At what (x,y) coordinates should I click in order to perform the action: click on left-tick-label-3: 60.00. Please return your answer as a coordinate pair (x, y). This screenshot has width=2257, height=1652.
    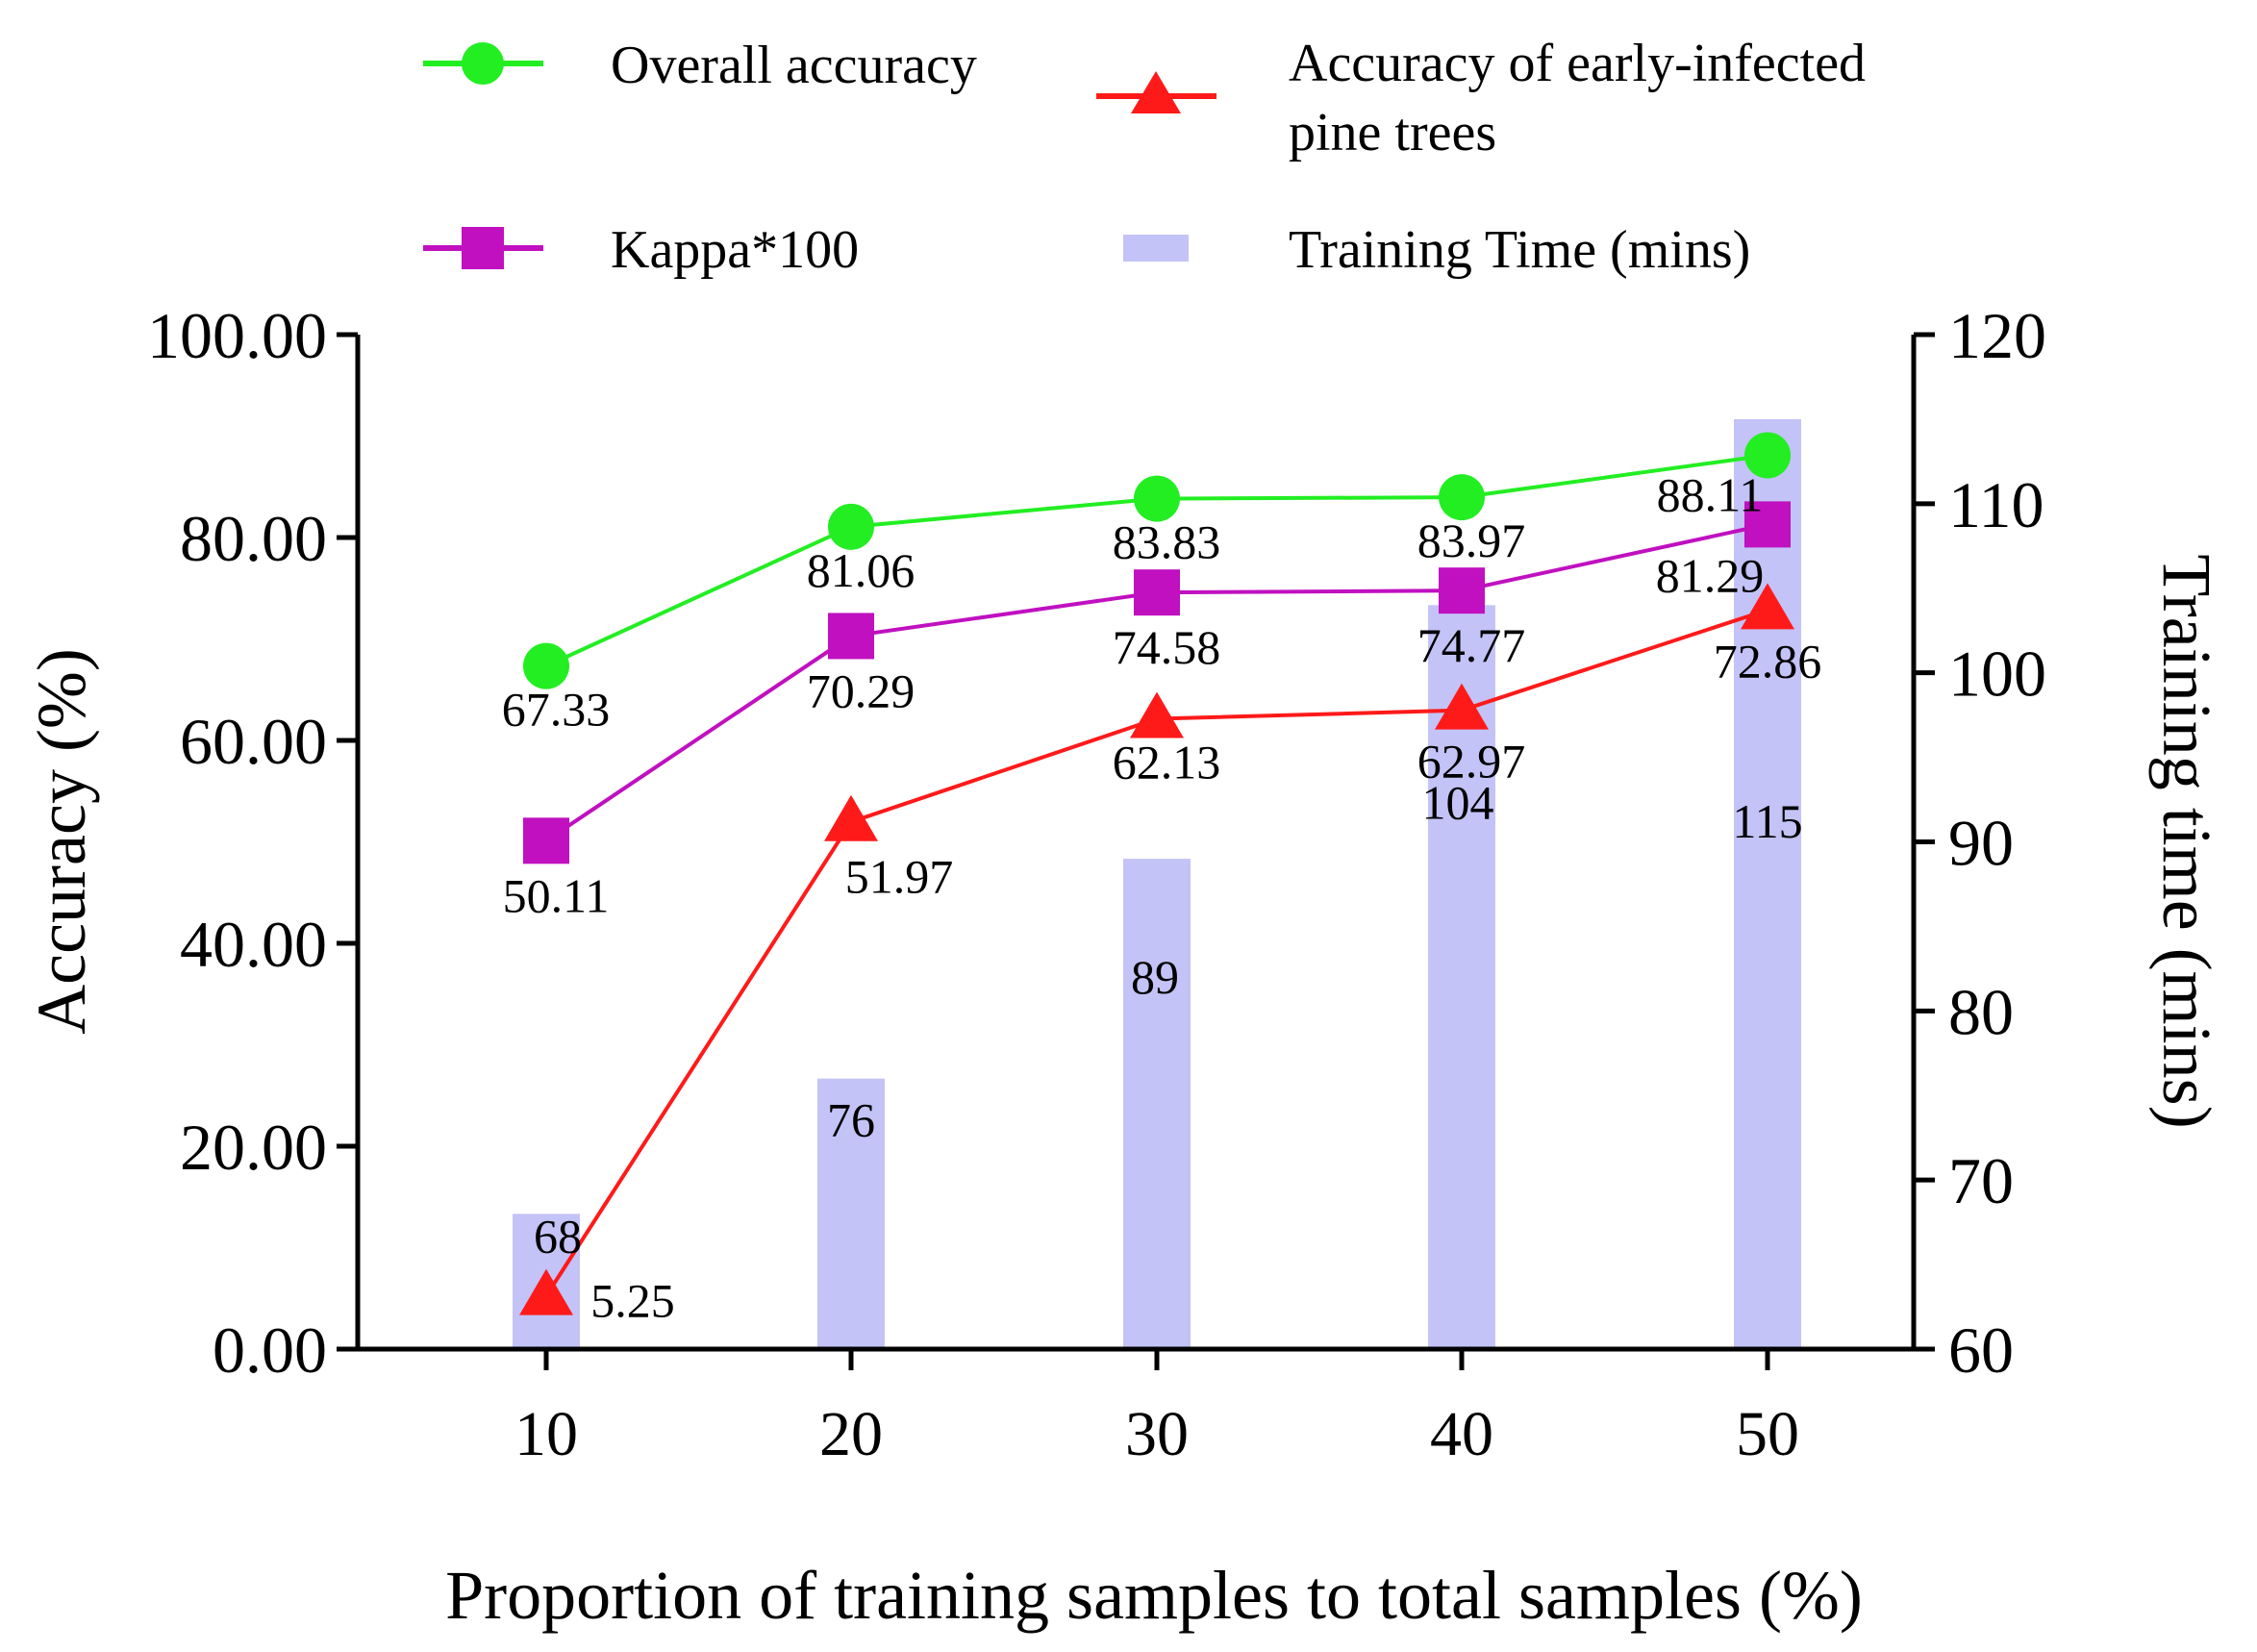
    Looking at the image, I should click on (253, 742).